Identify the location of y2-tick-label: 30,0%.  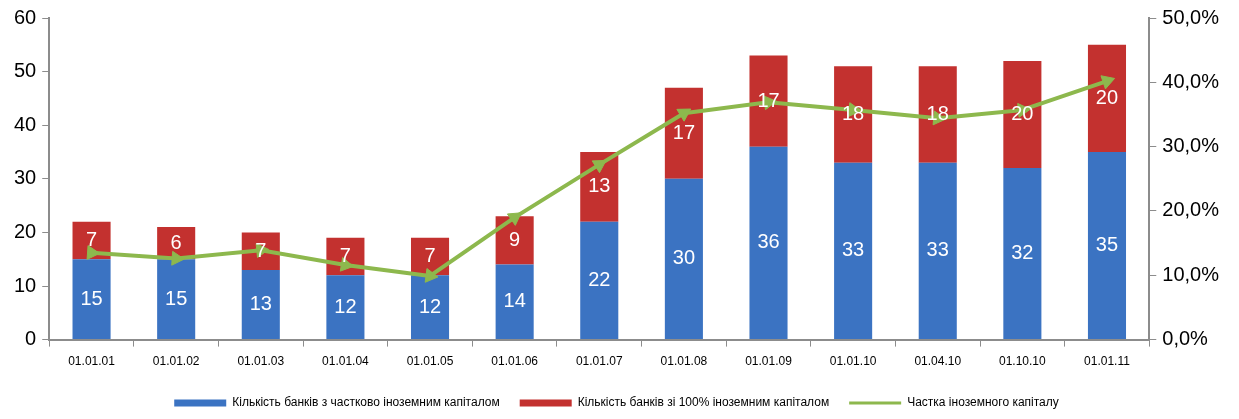
(1191, 145).